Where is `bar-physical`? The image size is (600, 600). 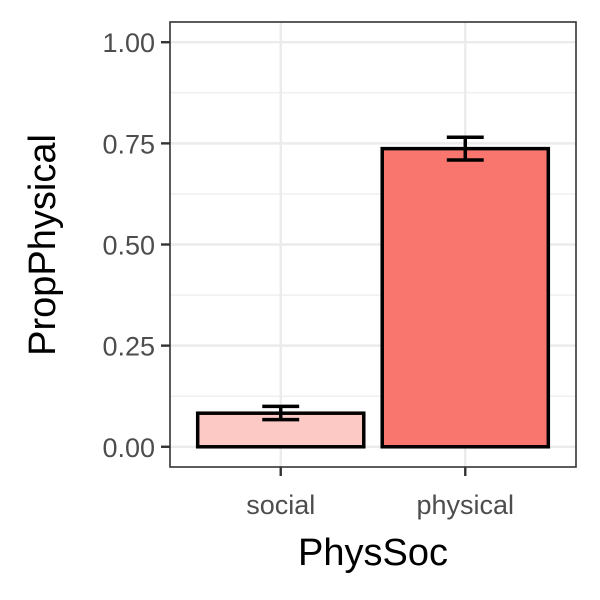
bar-physical is located at coordinates (465, 297).